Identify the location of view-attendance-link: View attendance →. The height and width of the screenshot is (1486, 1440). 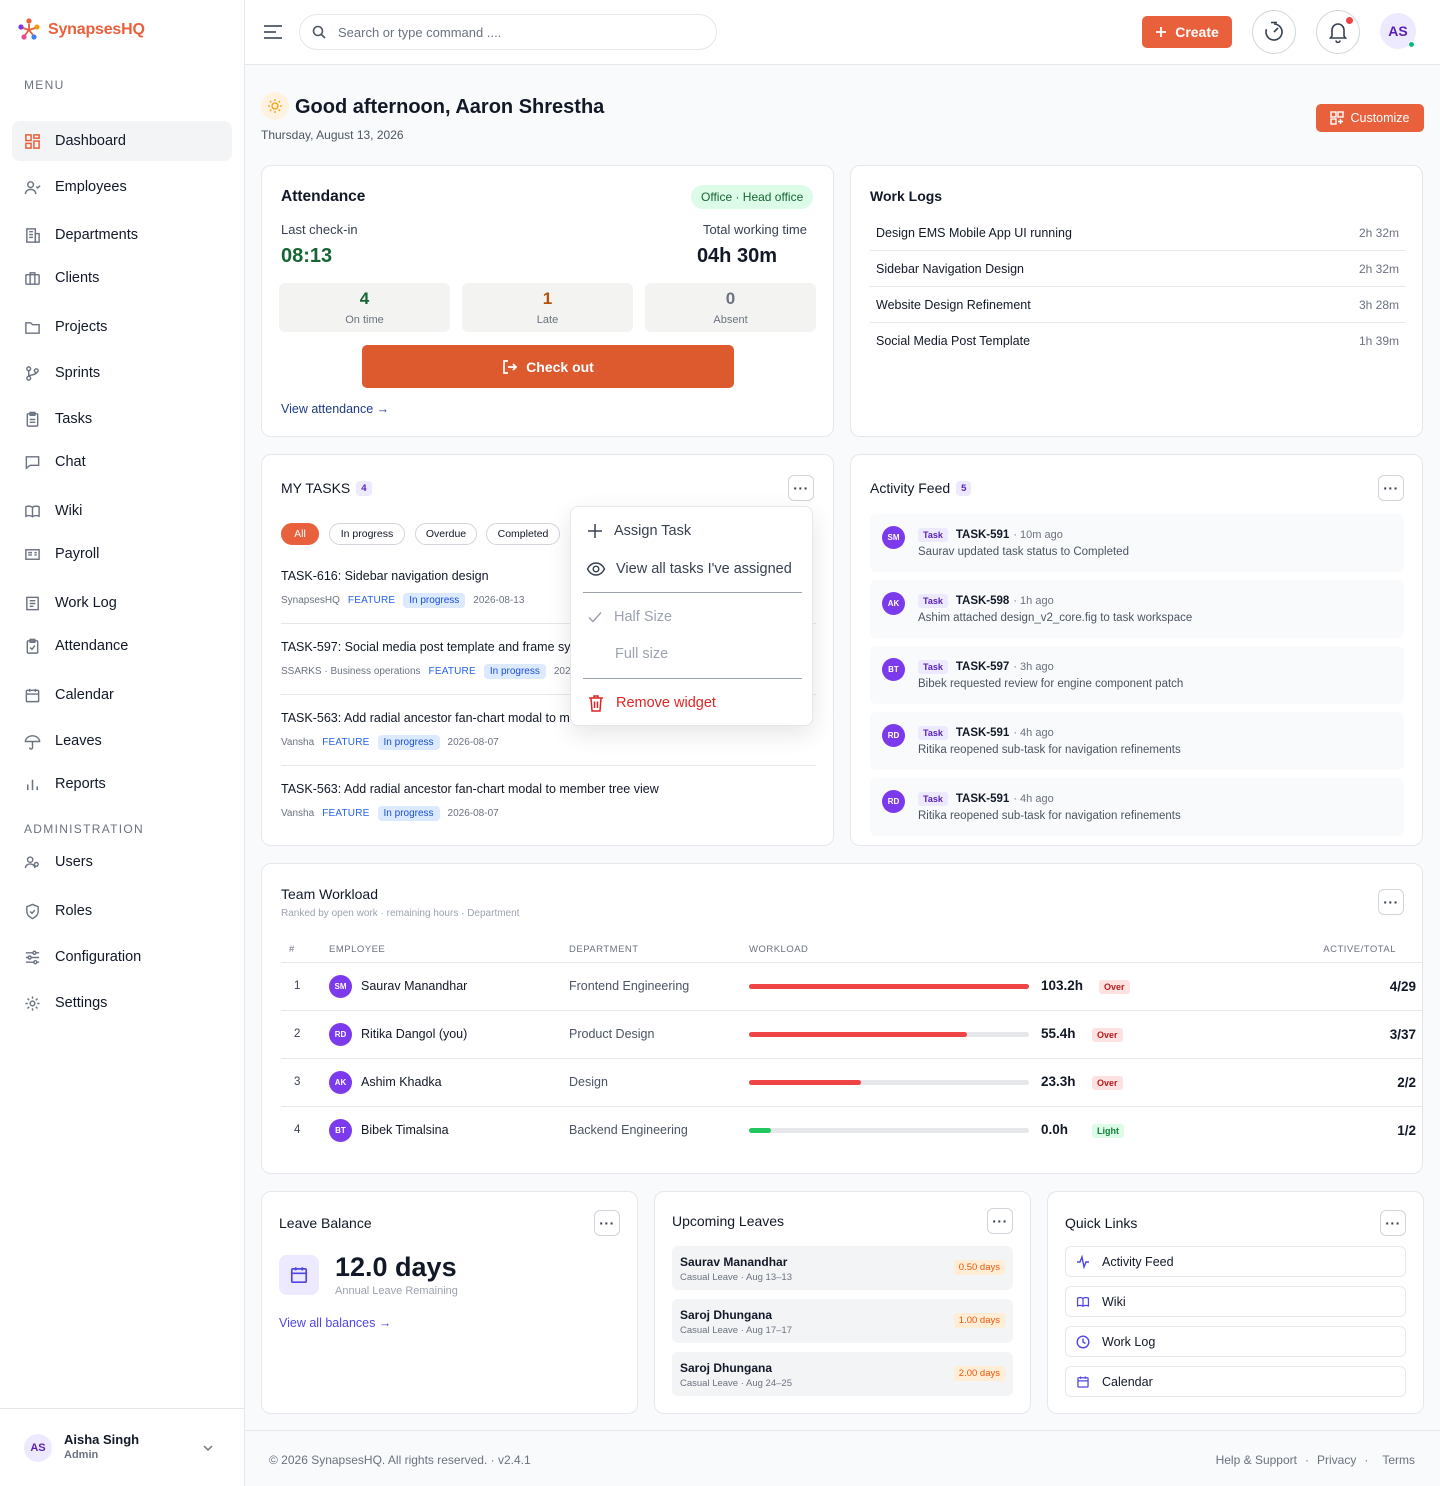
(335, 409).